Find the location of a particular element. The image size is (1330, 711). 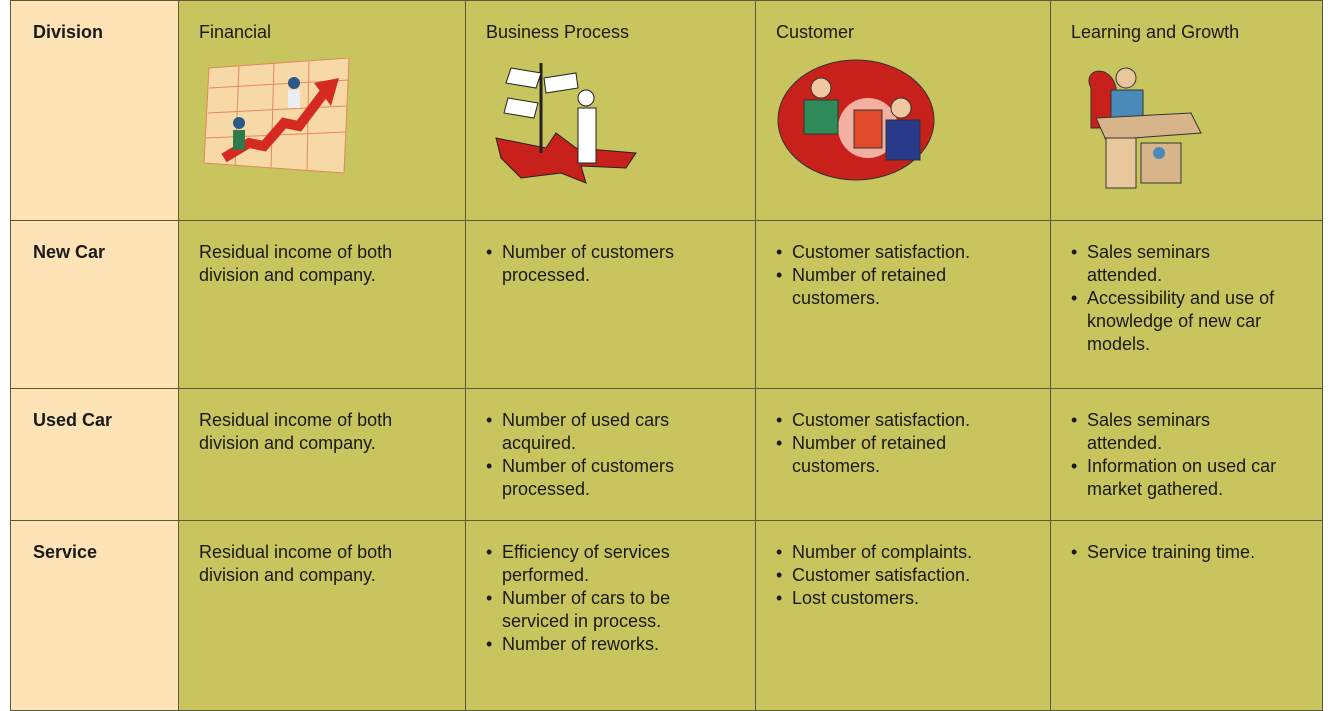

division-cell: Service is located at coordinates (94, 615).